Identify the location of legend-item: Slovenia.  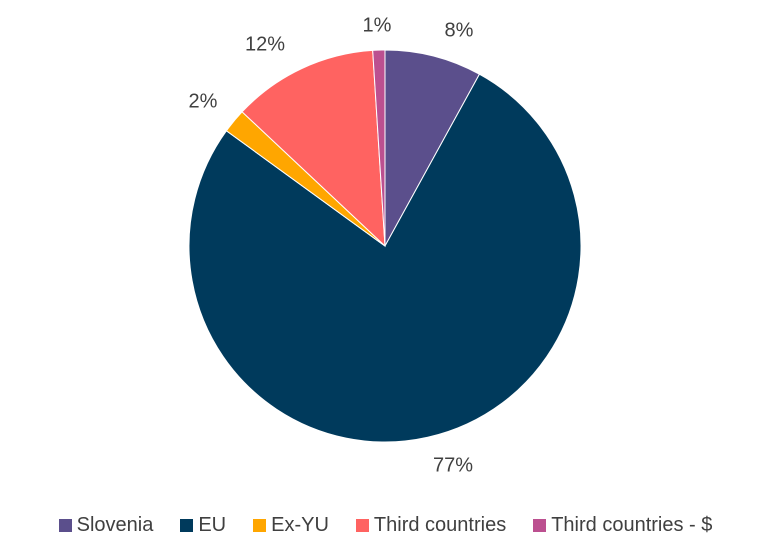
(106, 525).